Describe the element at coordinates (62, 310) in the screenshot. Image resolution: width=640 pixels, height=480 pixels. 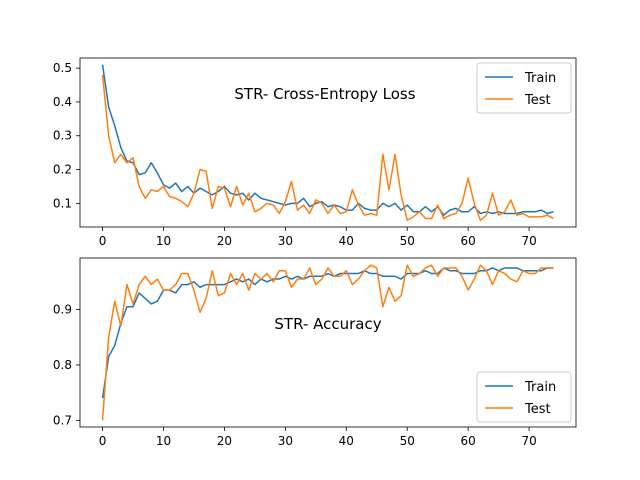
I see `accuracy-y-tick-label: 0.9` at that location.